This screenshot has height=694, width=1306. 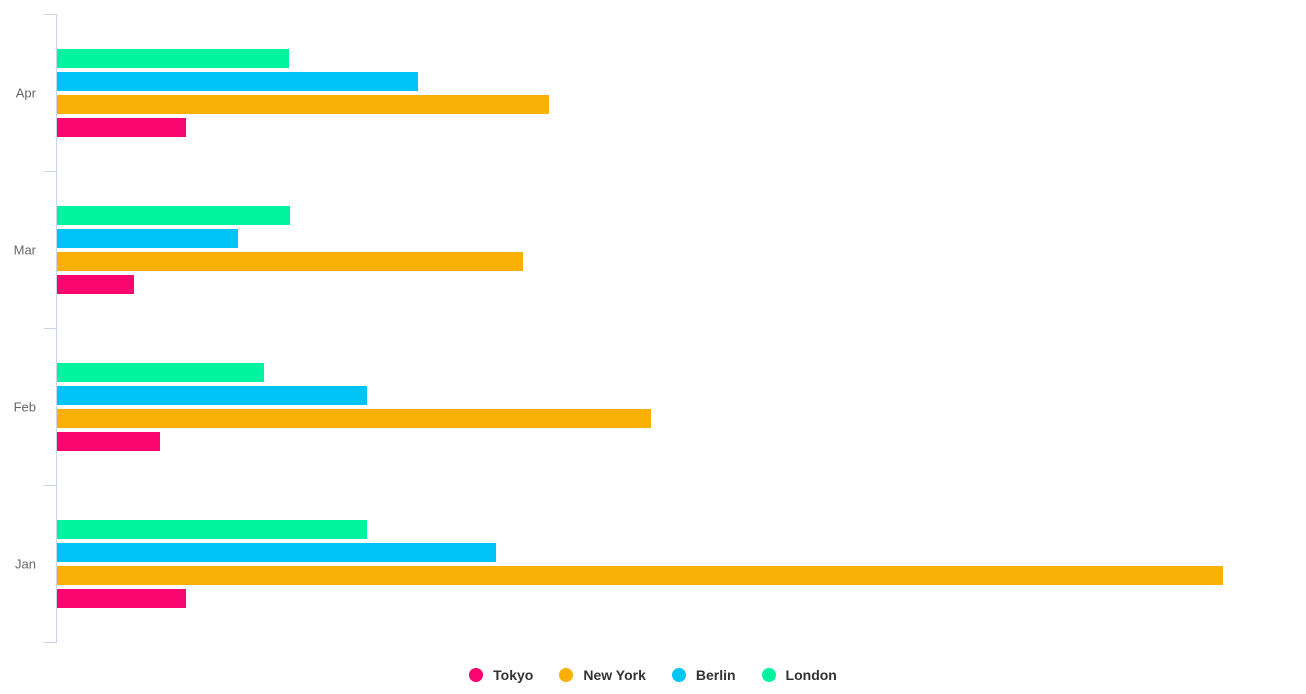 What do you see at coordinates (513, 675) in the screenshot?
I see `legend-label: Tokyo` at bounding box center [513, 675].